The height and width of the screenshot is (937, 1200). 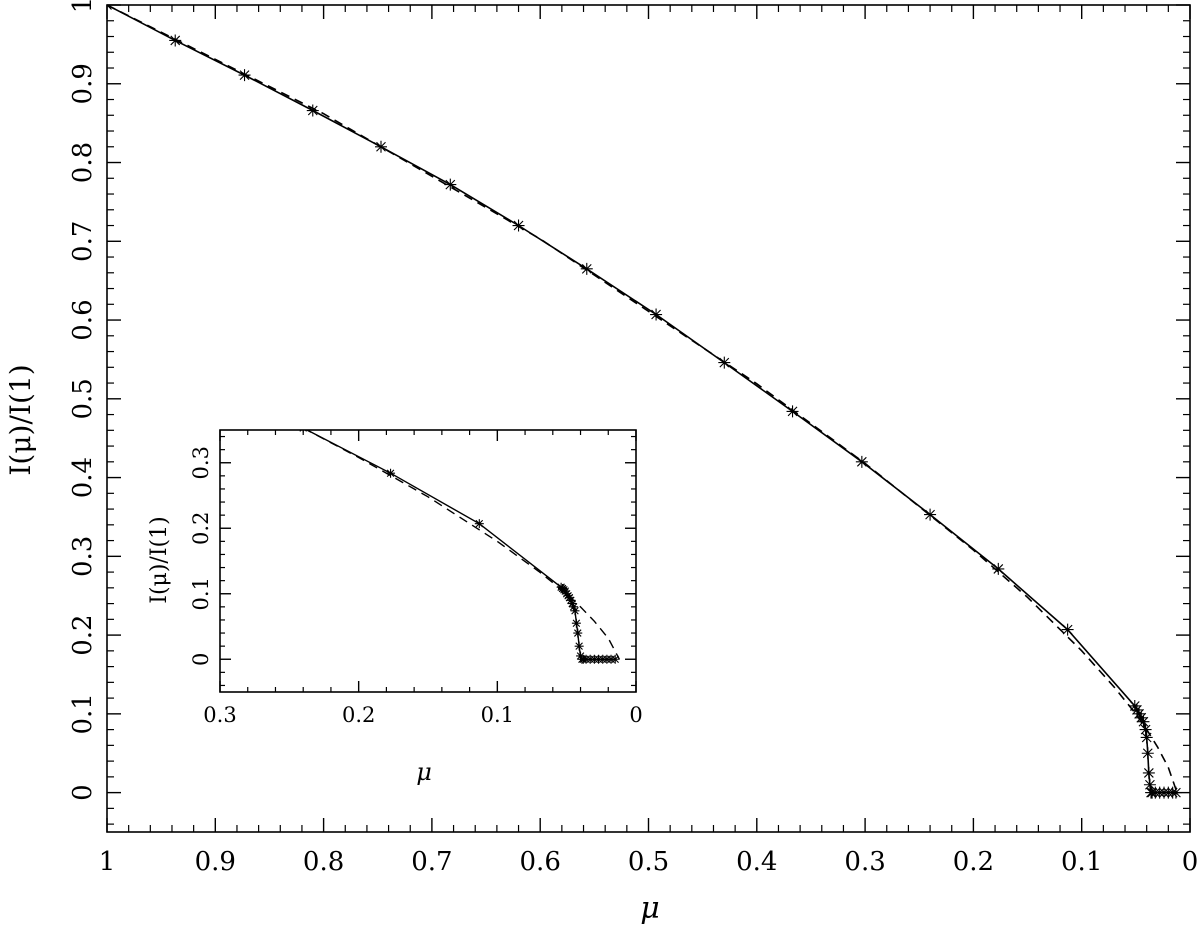 I want to click on plot-frame, so click(x=428, y=561).